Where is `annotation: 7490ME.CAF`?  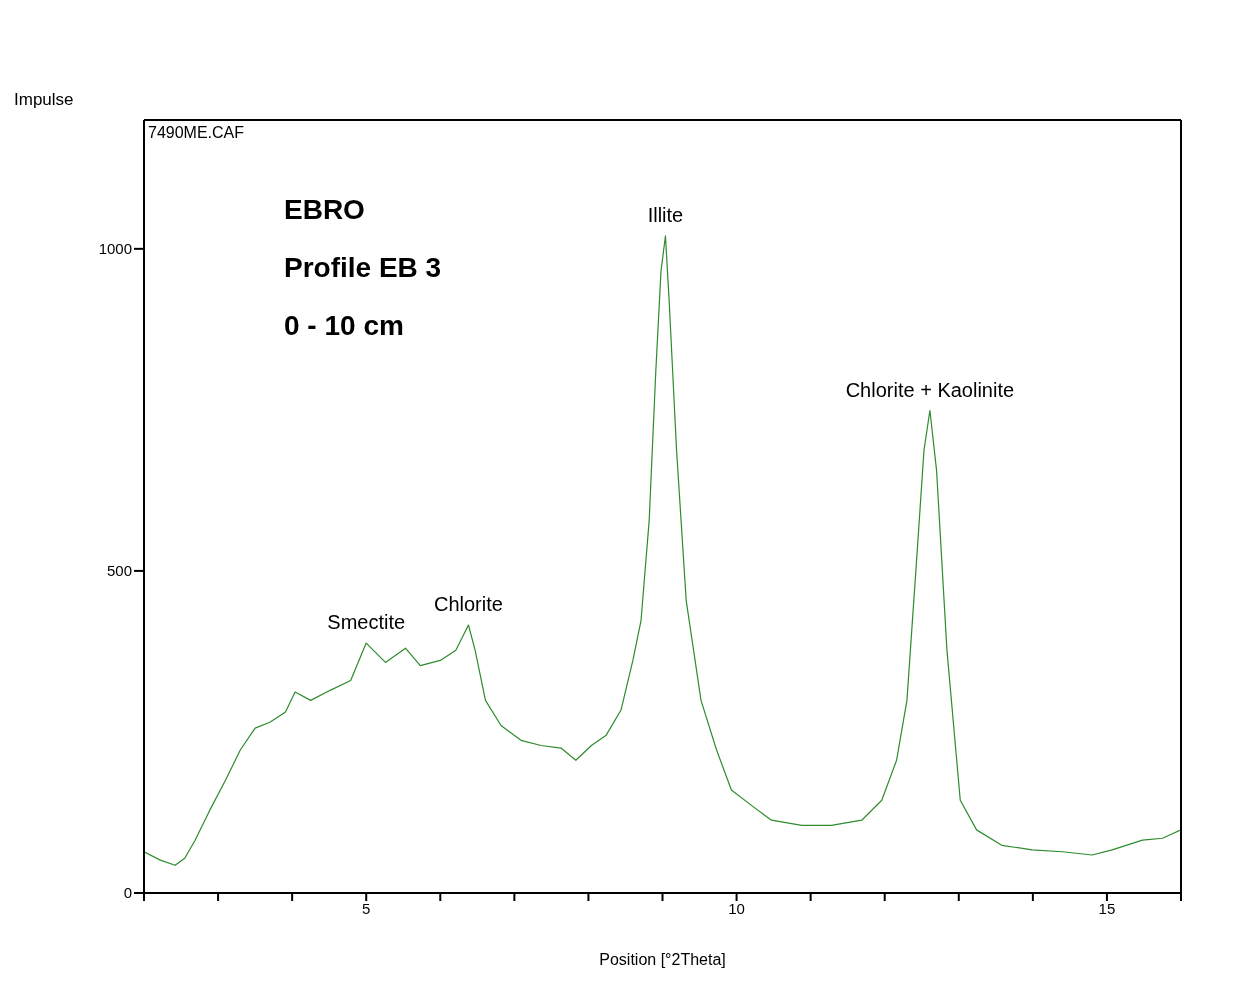
annotation: 7490ME.CAF is located at coordinates (196, 133).